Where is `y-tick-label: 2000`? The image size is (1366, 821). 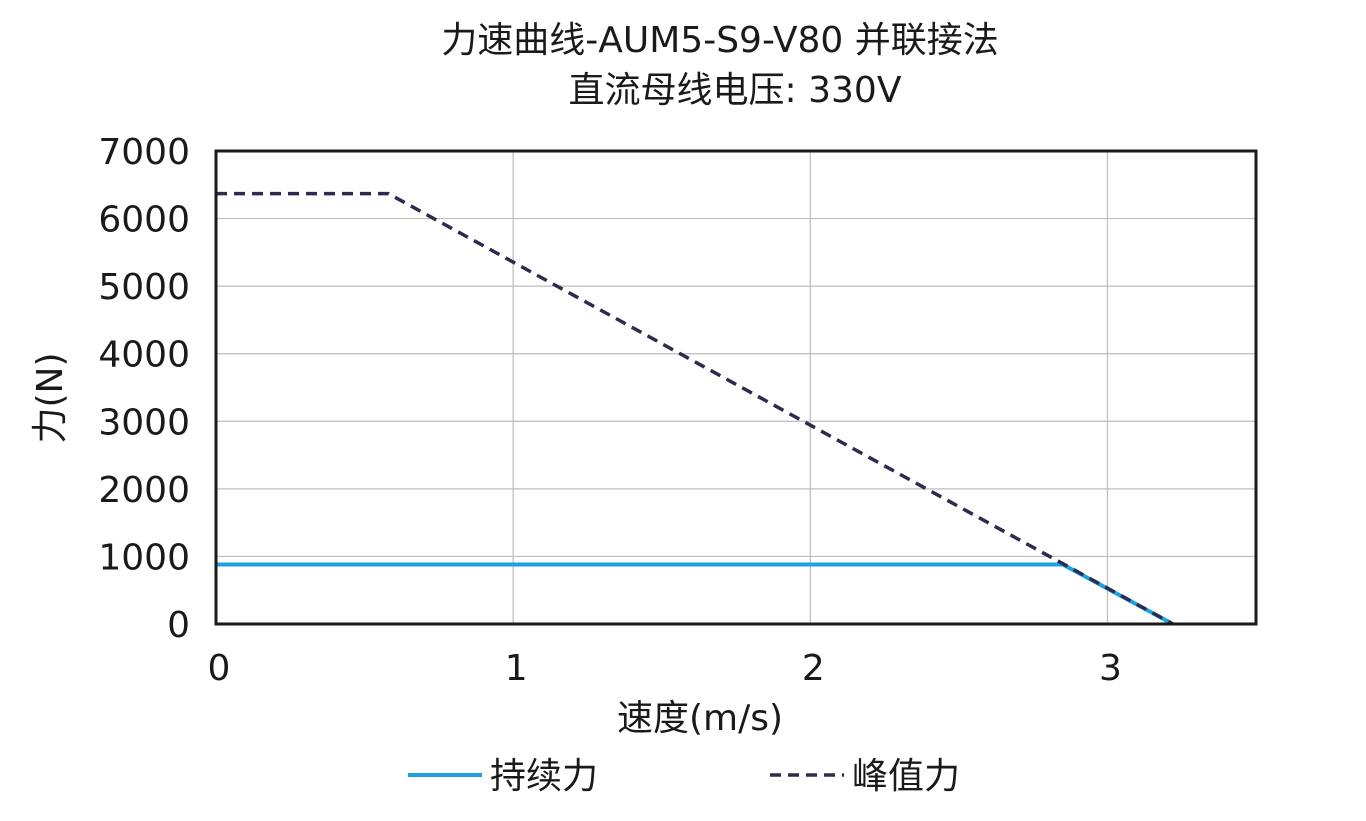
y-tick-label: 2000 is located at coordinates (144, 490).